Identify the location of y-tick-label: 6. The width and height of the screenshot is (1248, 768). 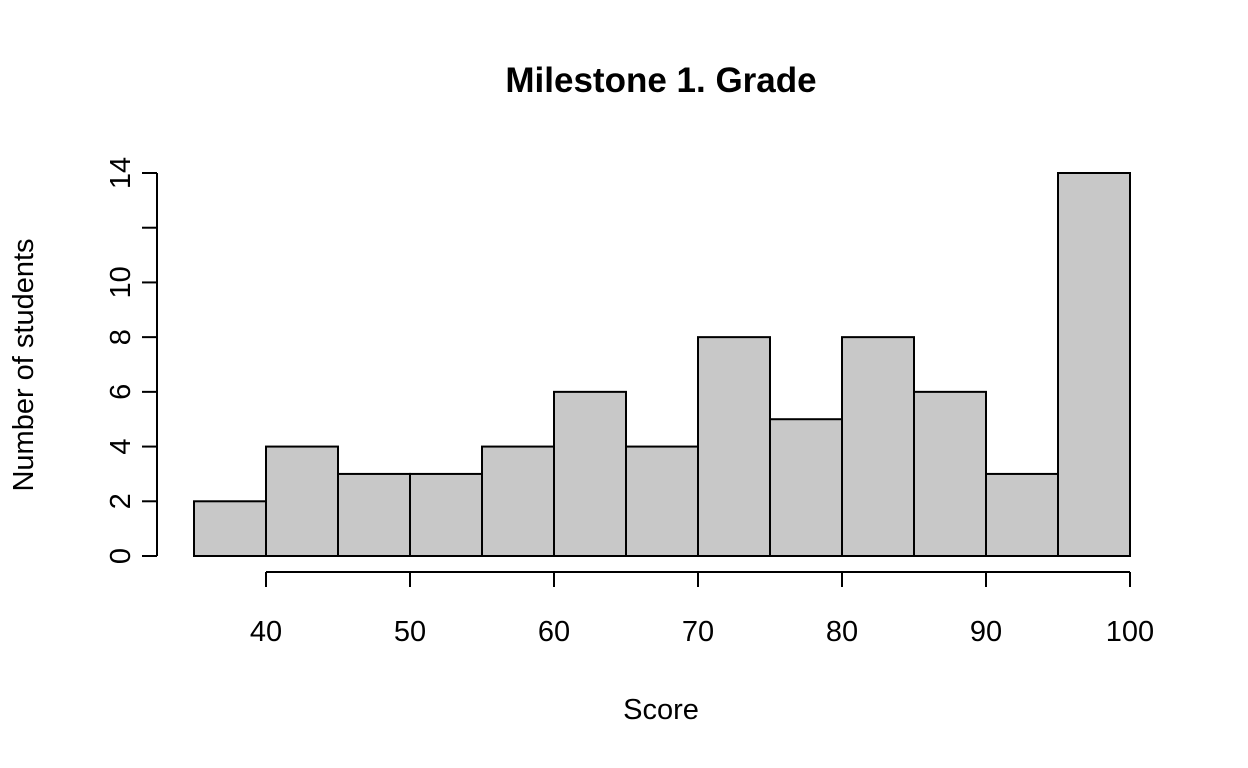
(121, 392).